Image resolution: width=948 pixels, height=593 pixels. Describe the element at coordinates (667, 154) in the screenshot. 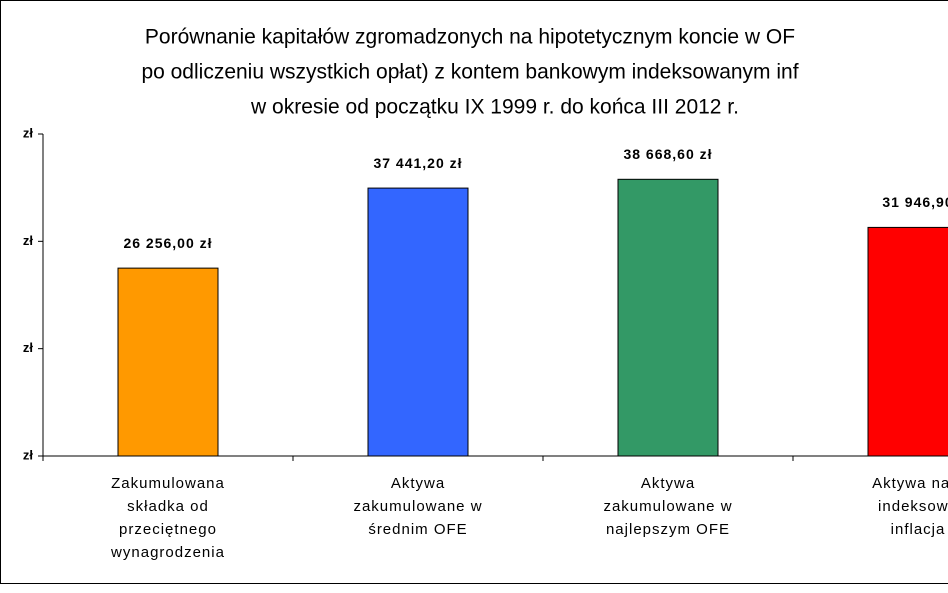

I see `value-label: 38 668,60 zł` at that location.